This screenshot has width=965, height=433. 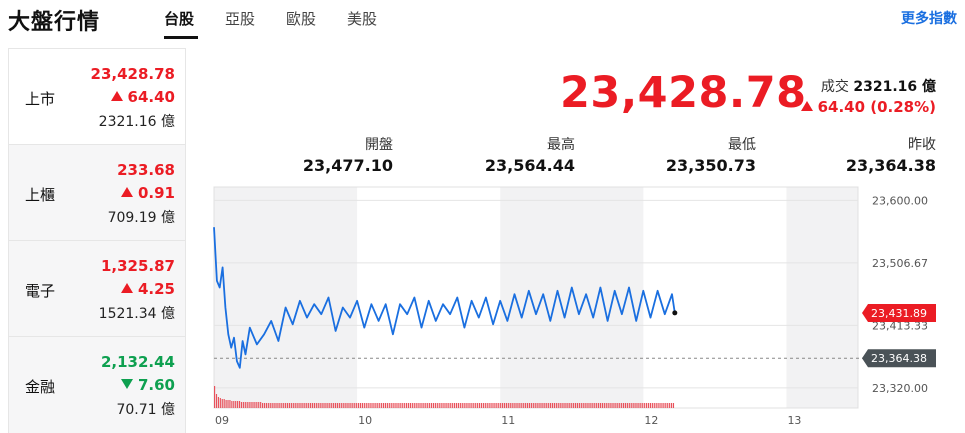 What do you see at coordinates (929, 19) in the screenshot?
I see `more-indices-link: 更多指數` at bounding box center [929, 19].